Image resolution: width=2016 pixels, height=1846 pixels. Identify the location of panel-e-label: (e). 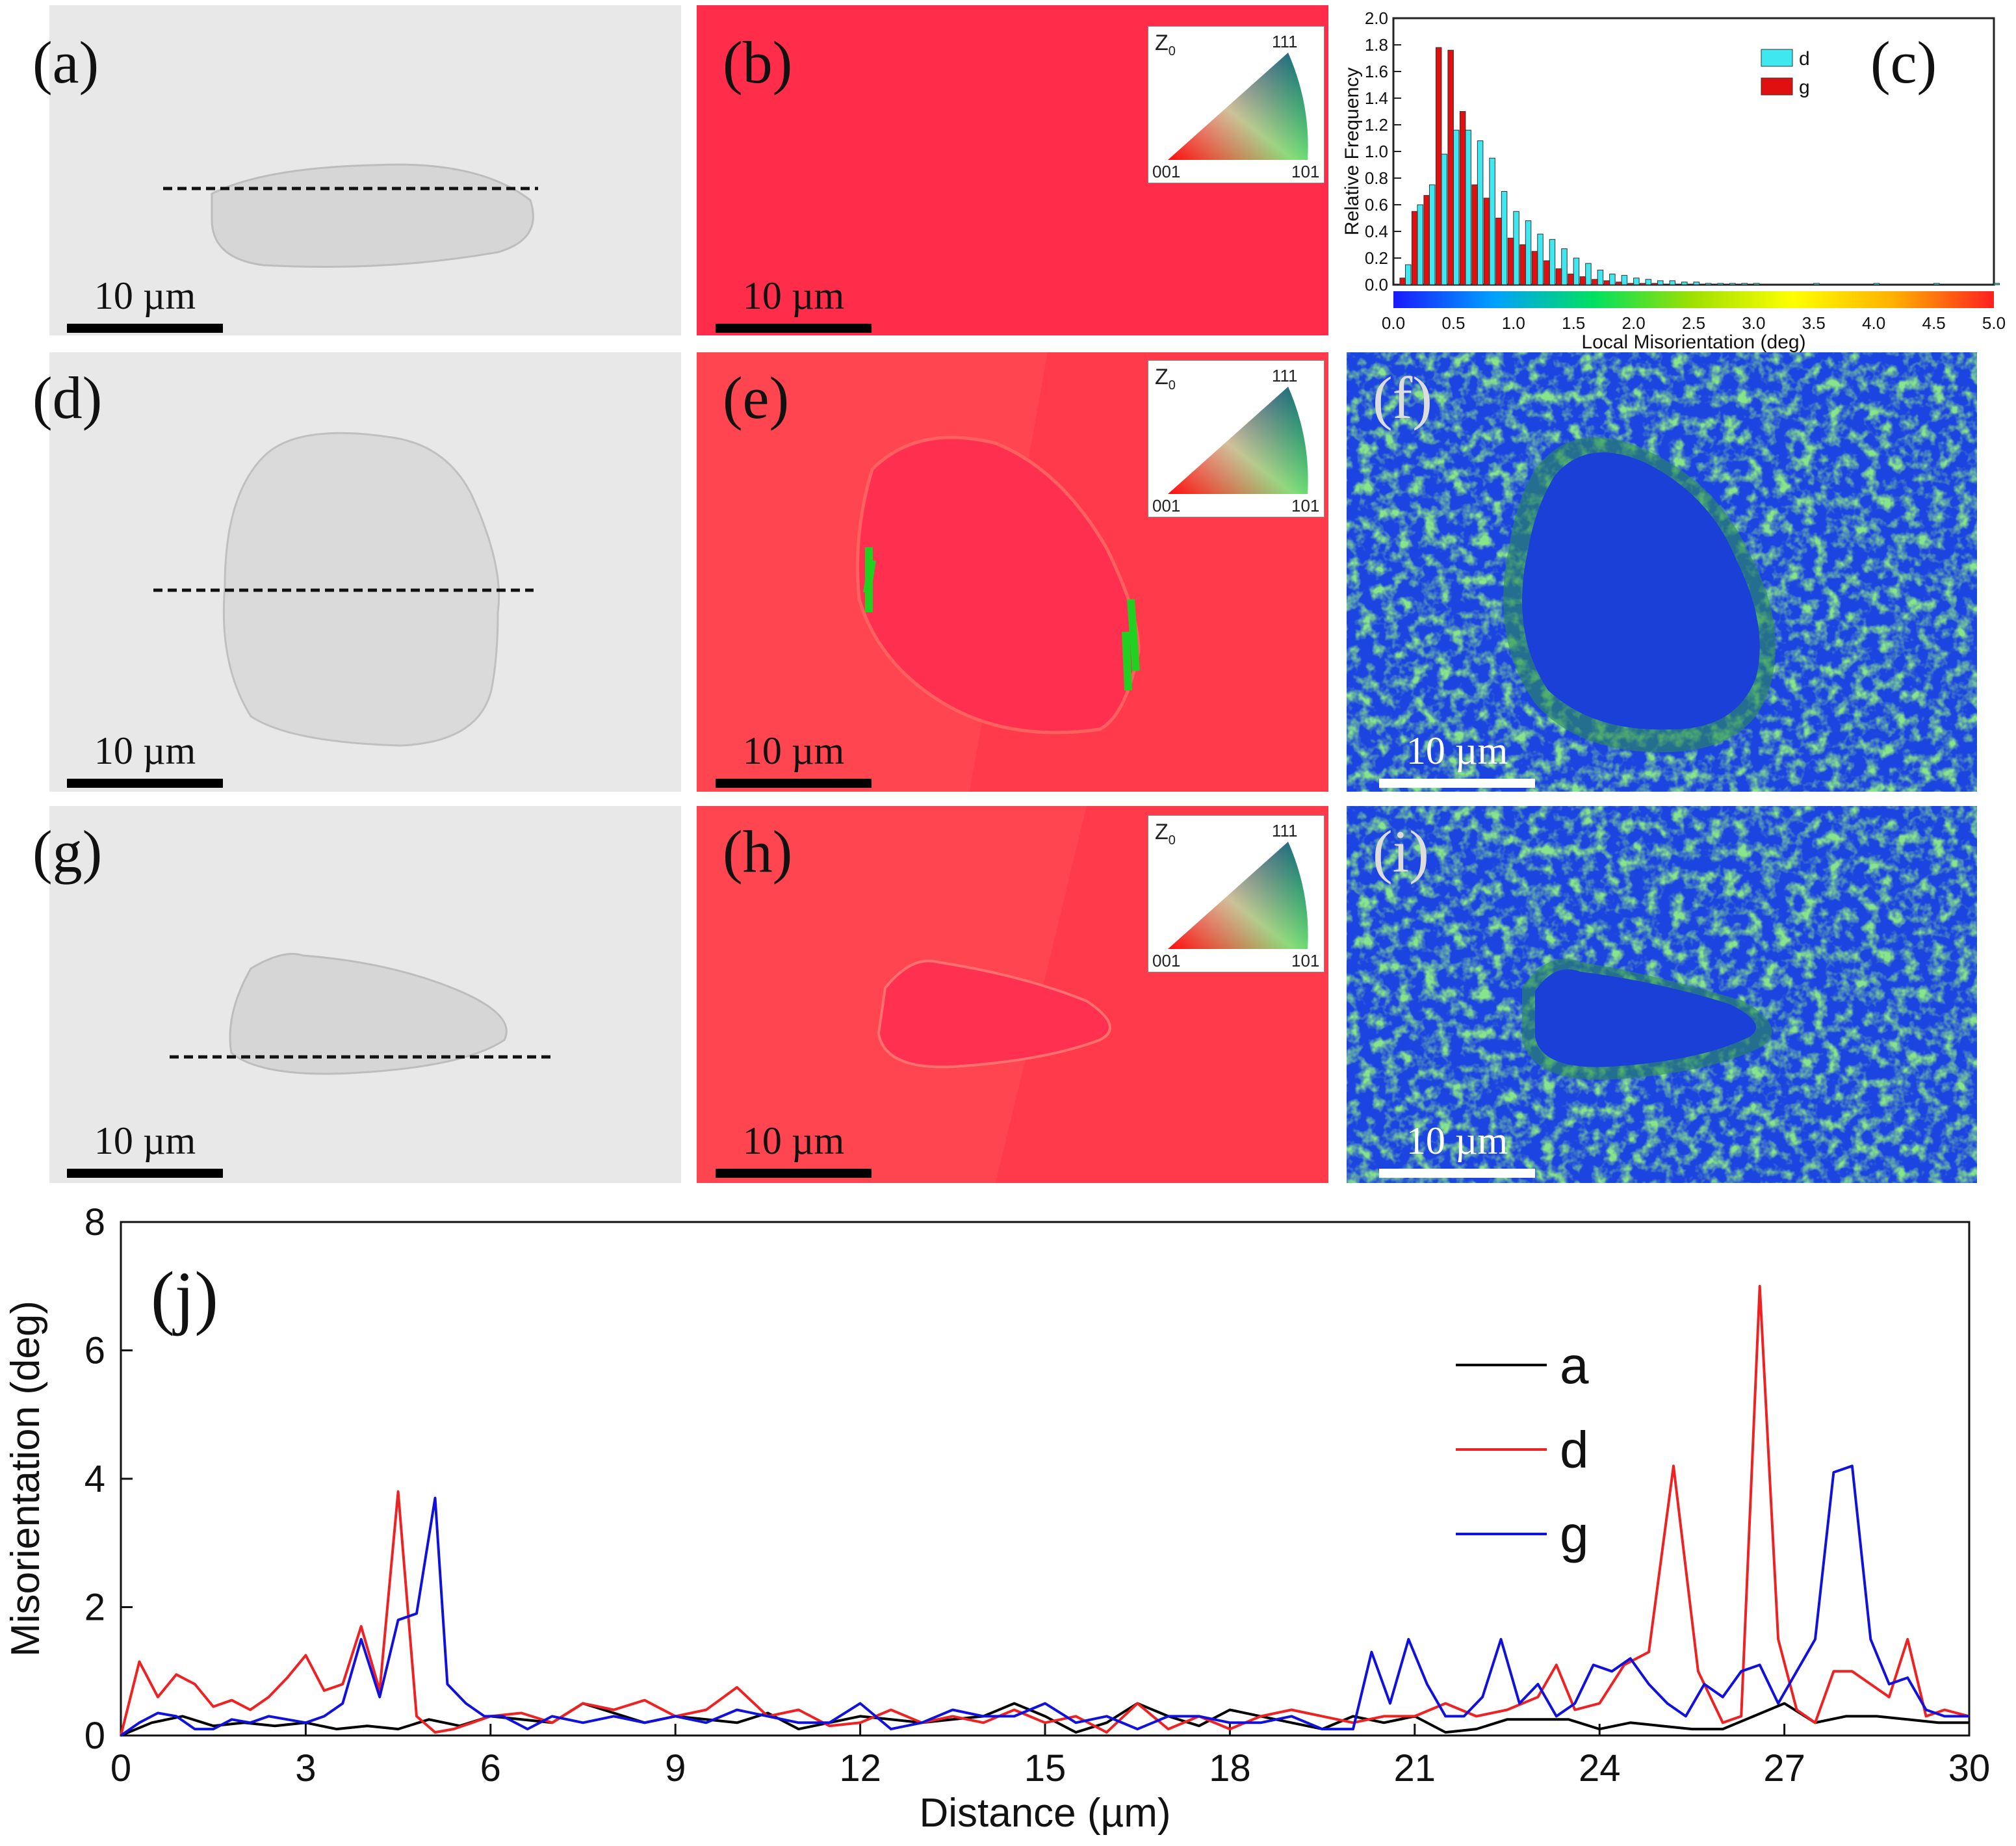
(757, 398).